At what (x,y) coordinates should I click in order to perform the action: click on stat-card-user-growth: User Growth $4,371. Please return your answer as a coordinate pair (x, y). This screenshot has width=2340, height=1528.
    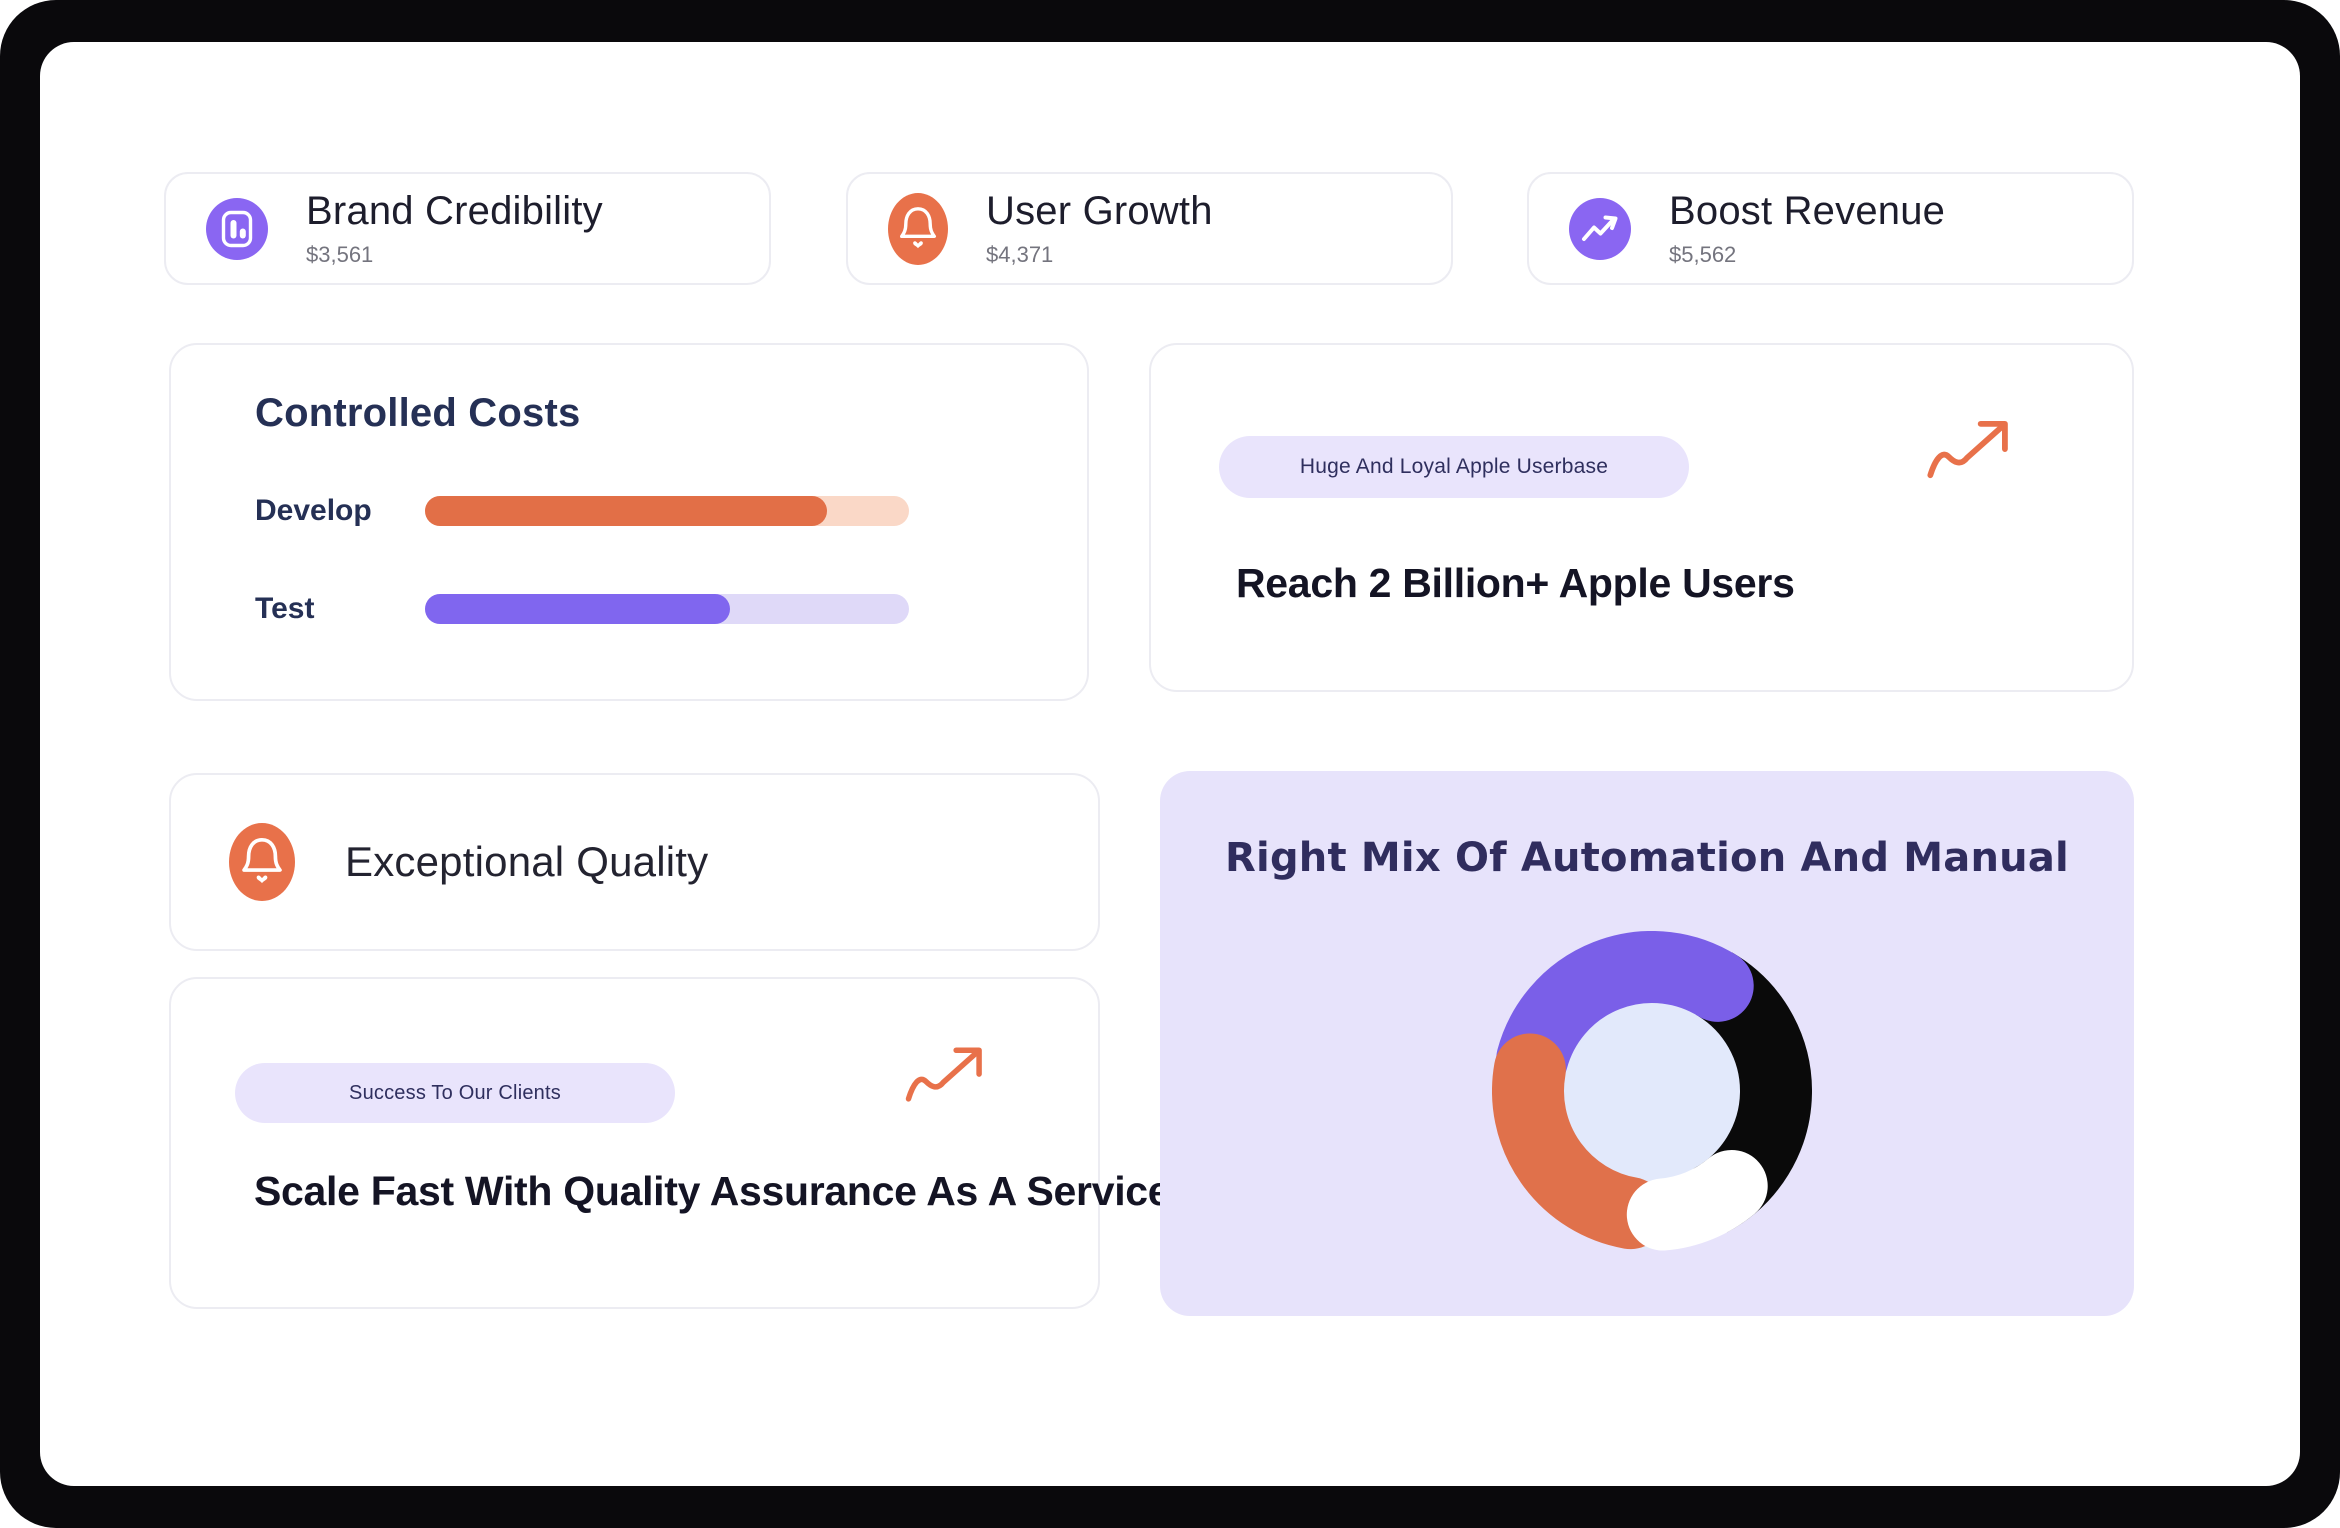
    Looking at the image, I should click on (1149, 228).